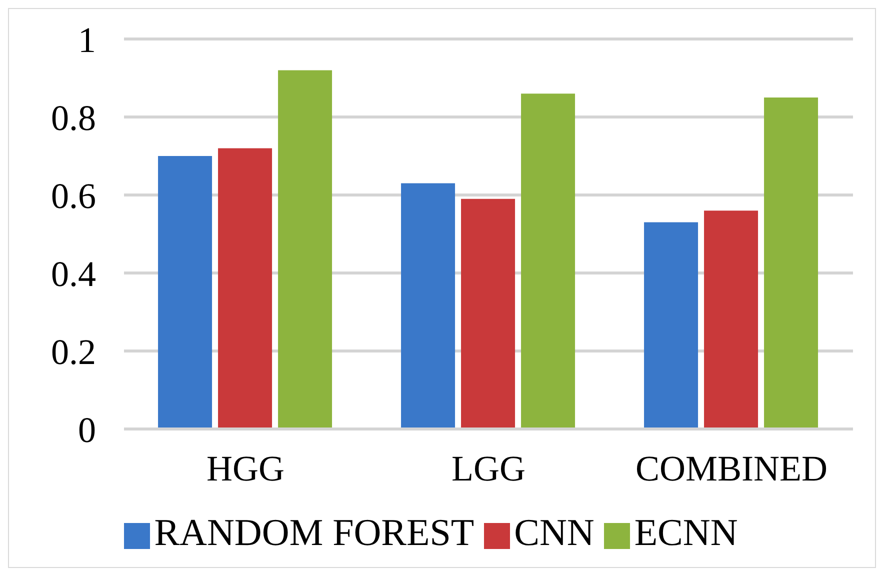 This screenshot has width=882, height=574. What do you see at coordinates (489, 468) in the screenshot?
I see `x-tick-label: LGG` at bounding box center [489, 468].